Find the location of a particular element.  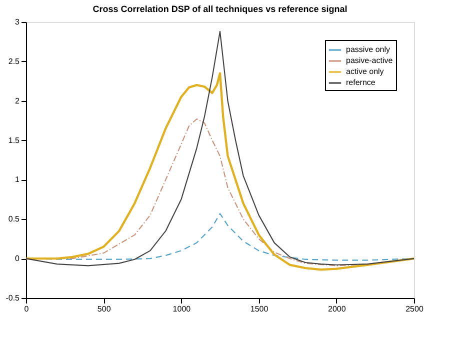

legend-label: pasive-active is located at coordinates (370, 60).